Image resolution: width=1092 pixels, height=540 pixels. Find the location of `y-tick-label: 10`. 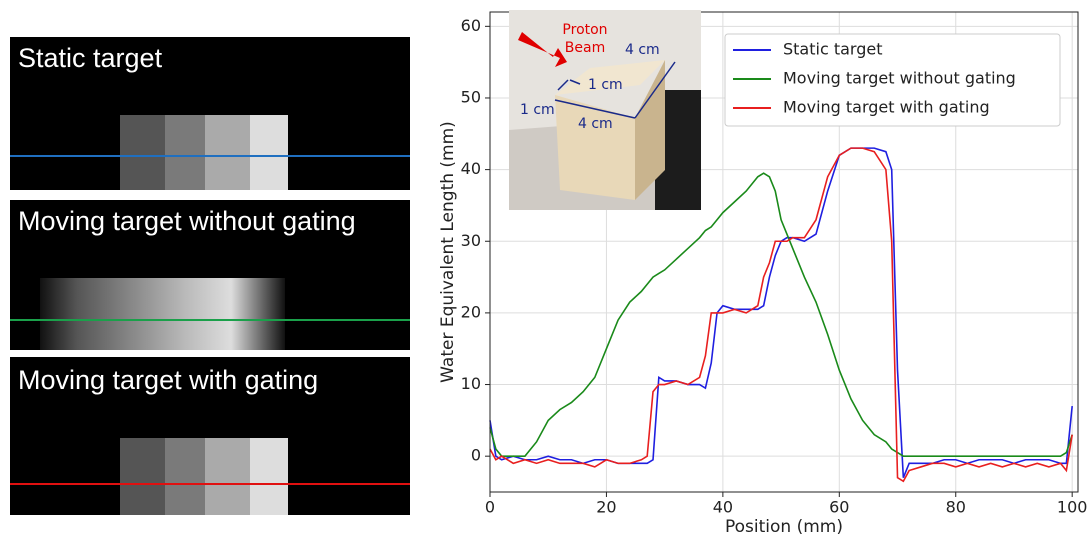

y-tick-label: 10 is located at coordinates (471, 383).